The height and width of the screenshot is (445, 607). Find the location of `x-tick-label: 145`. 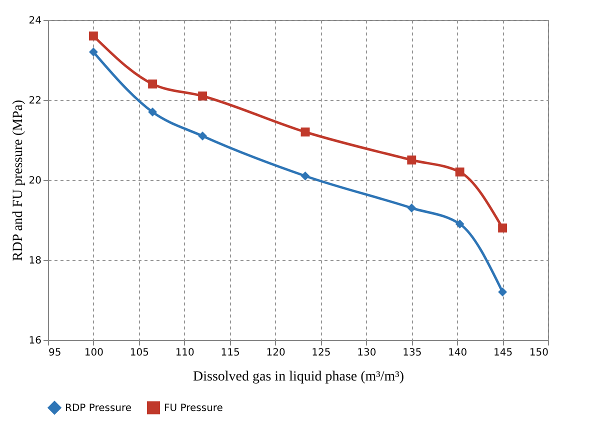

x-tick-label: 145 is located at coordinates (503, 353).